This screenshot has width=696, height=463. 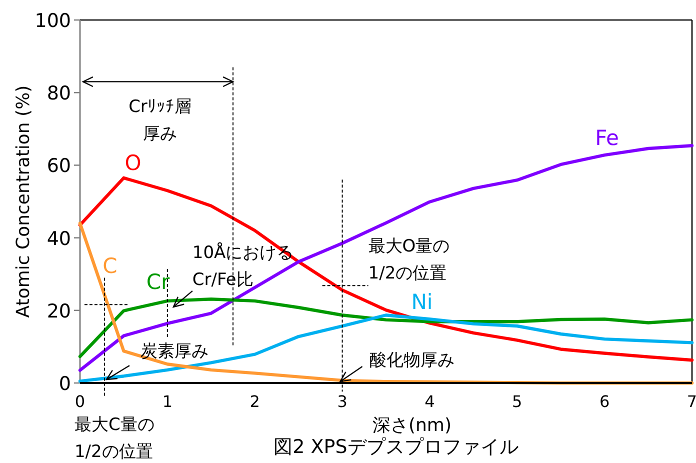 I want to click on x-axis-title: 深さ(nm), so click(x=412, y=425).